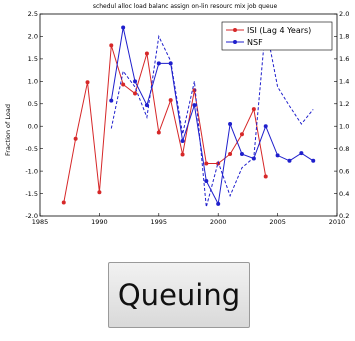 This screenshot has width=355, height=341. I want to click on y2-tick-label-0: 0.2, so click(344, 216).